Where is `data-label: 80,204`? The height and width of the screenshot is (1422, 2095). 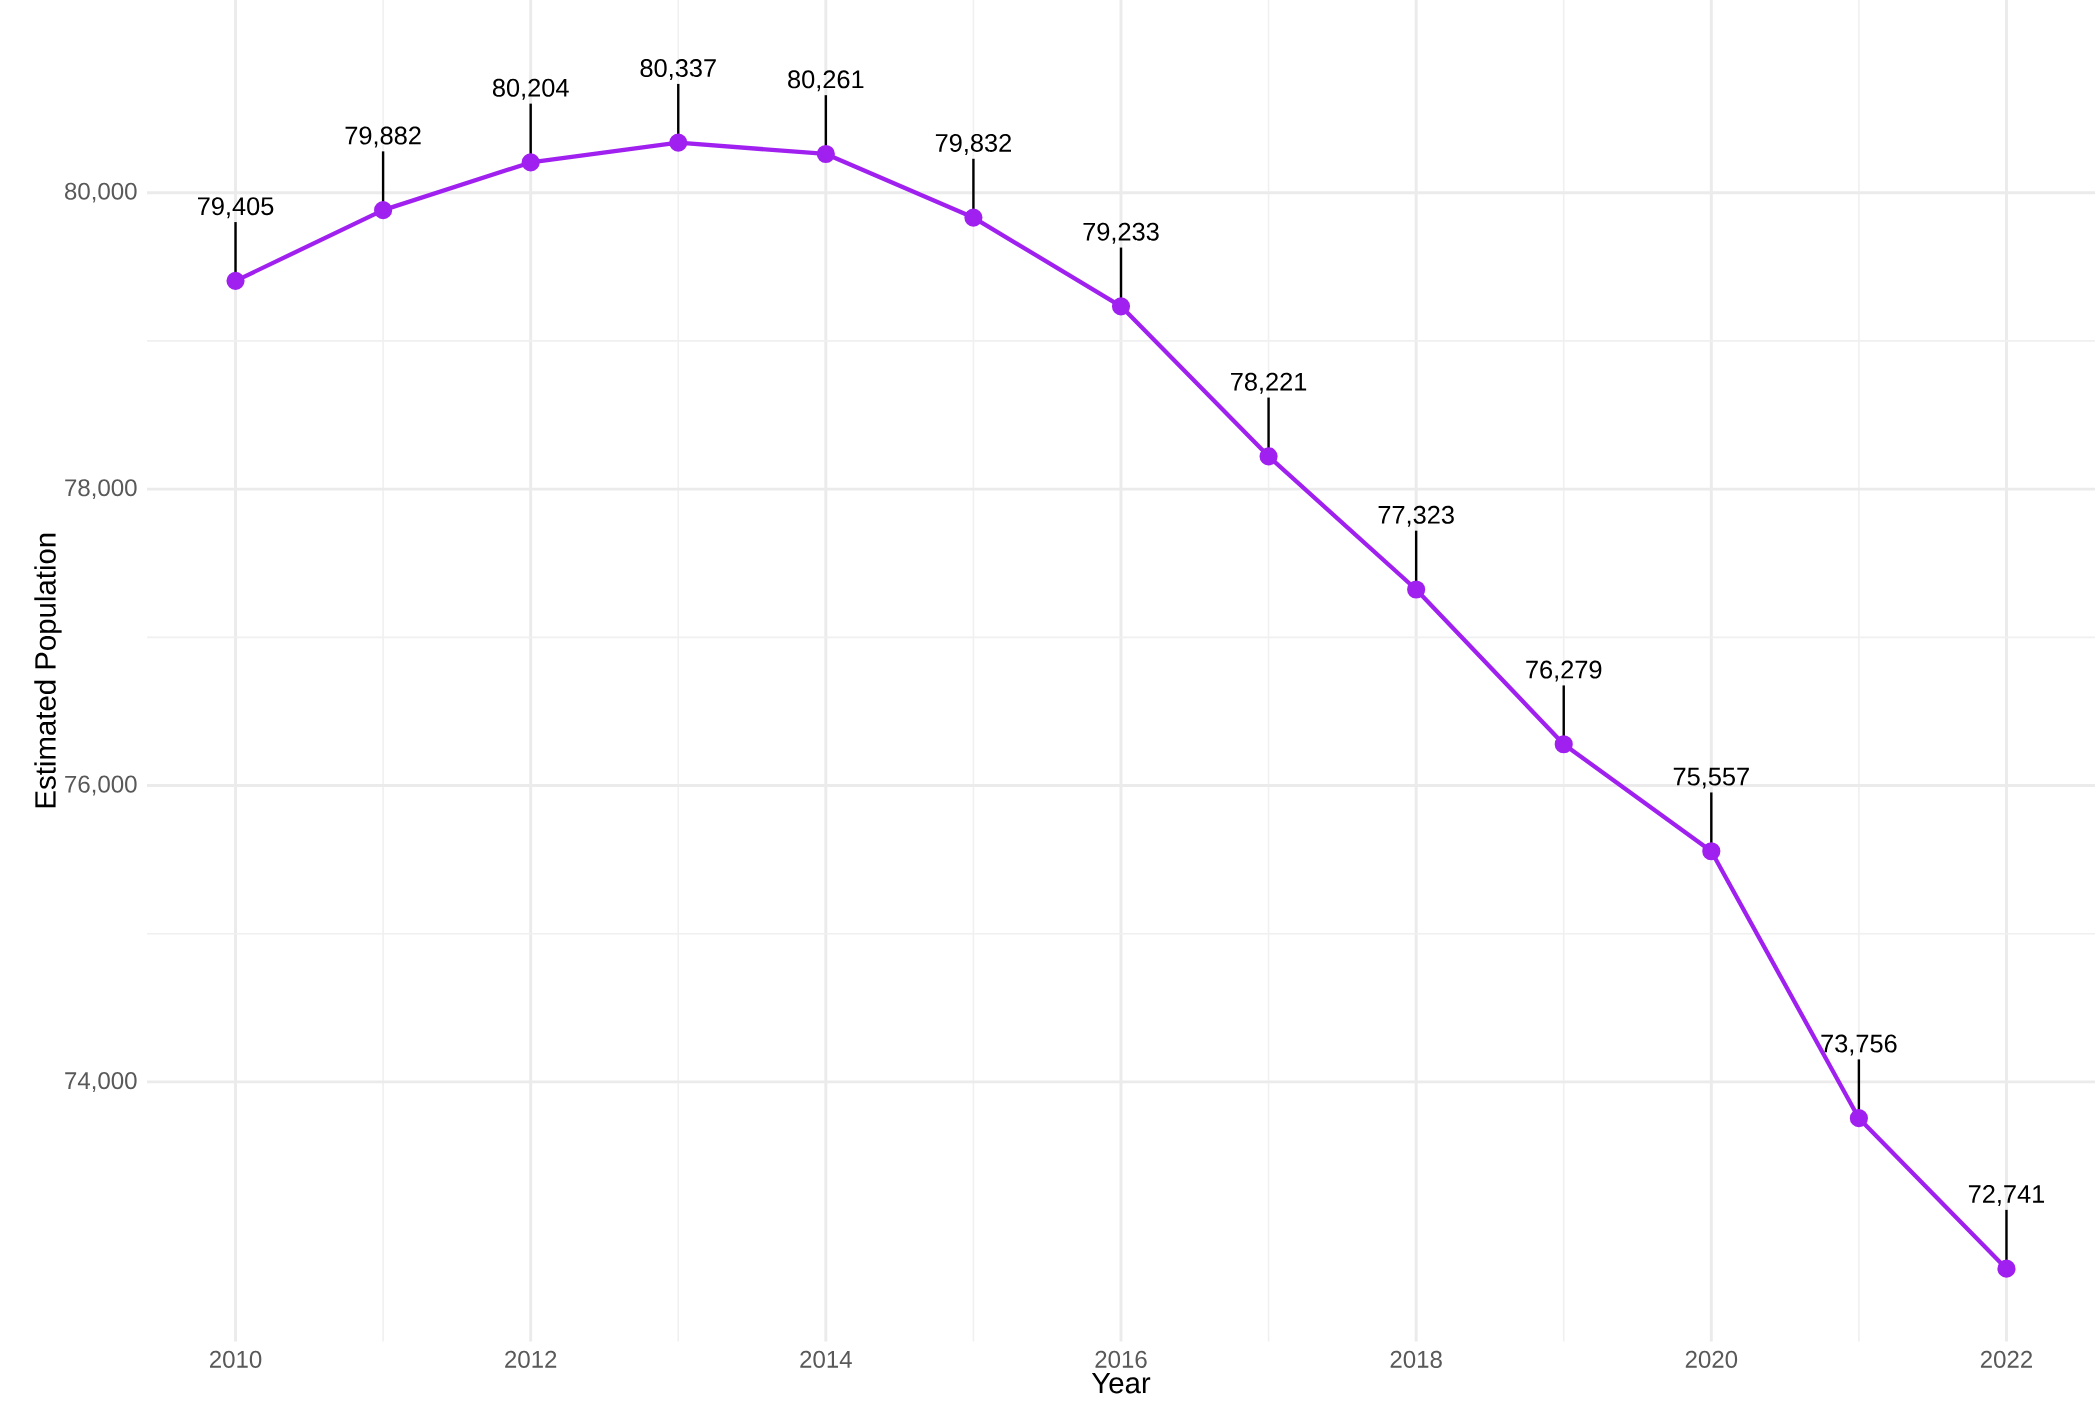 data-label: 80,204 is located at coordinates (530, 89).